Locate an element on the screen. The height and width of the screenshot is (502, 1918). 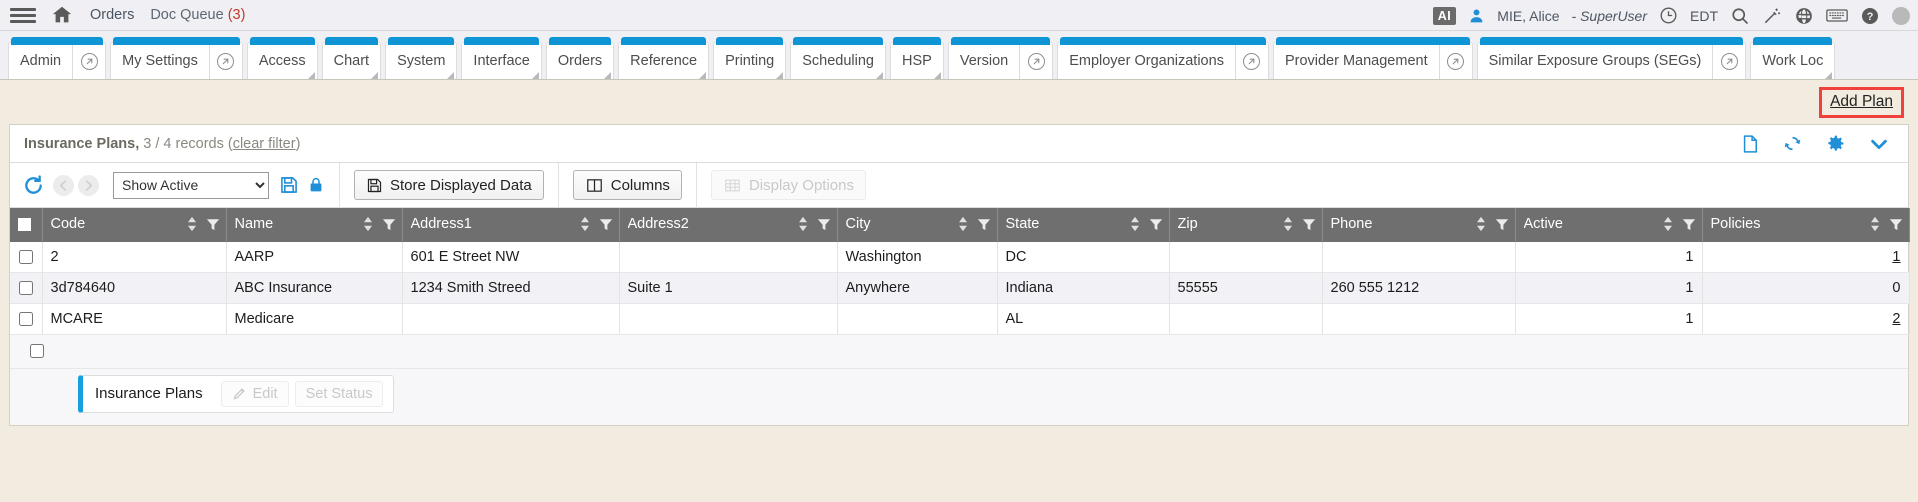
store-displayed-data-button: Store Displayed Data is located at coordinates (449, 185).